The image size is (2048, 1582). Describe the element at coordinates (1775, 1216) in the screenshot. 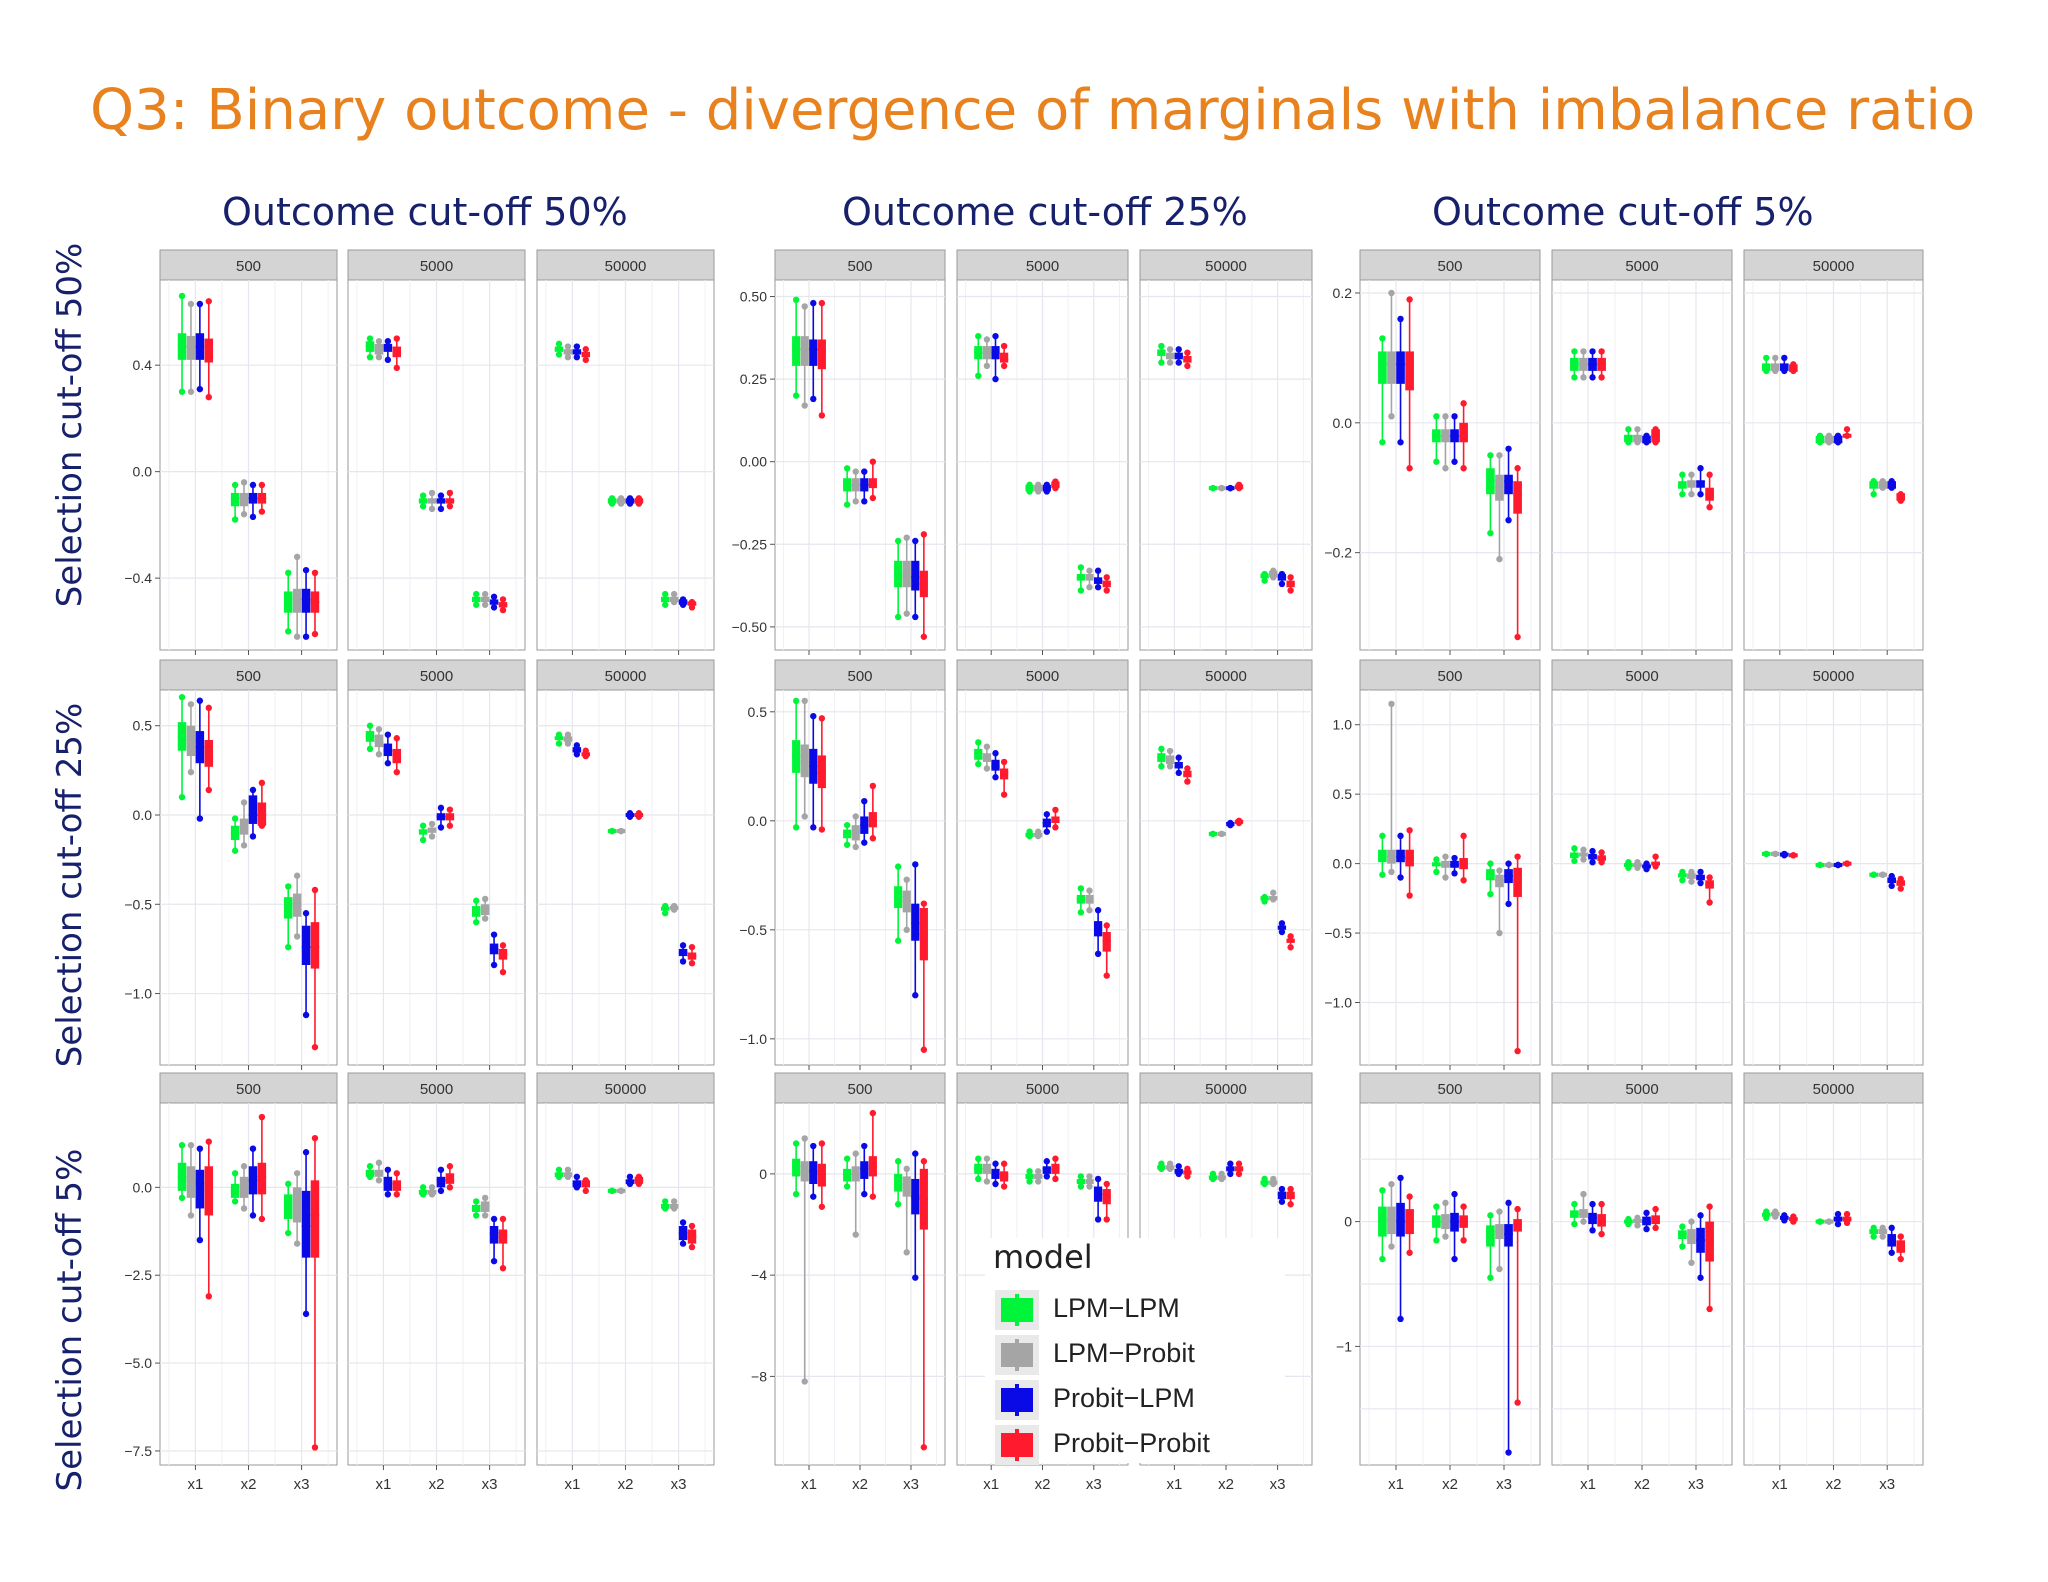

I see `box-r3-c3-f3-x1-lpm-probit-min-point` at that location.